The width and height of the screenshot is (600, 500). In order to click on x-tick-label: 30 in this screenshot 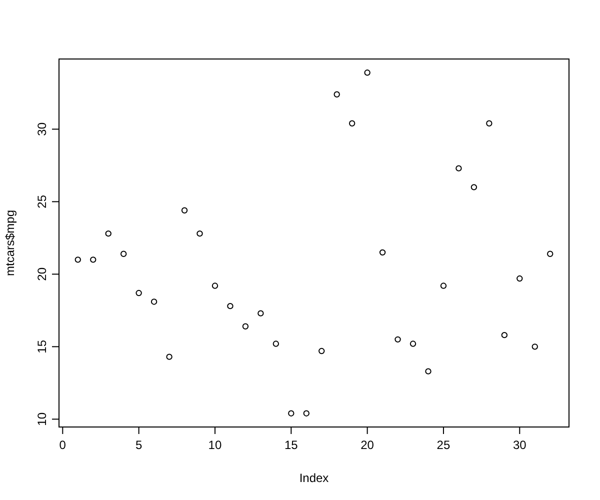, I will do `click(519, 445)`.